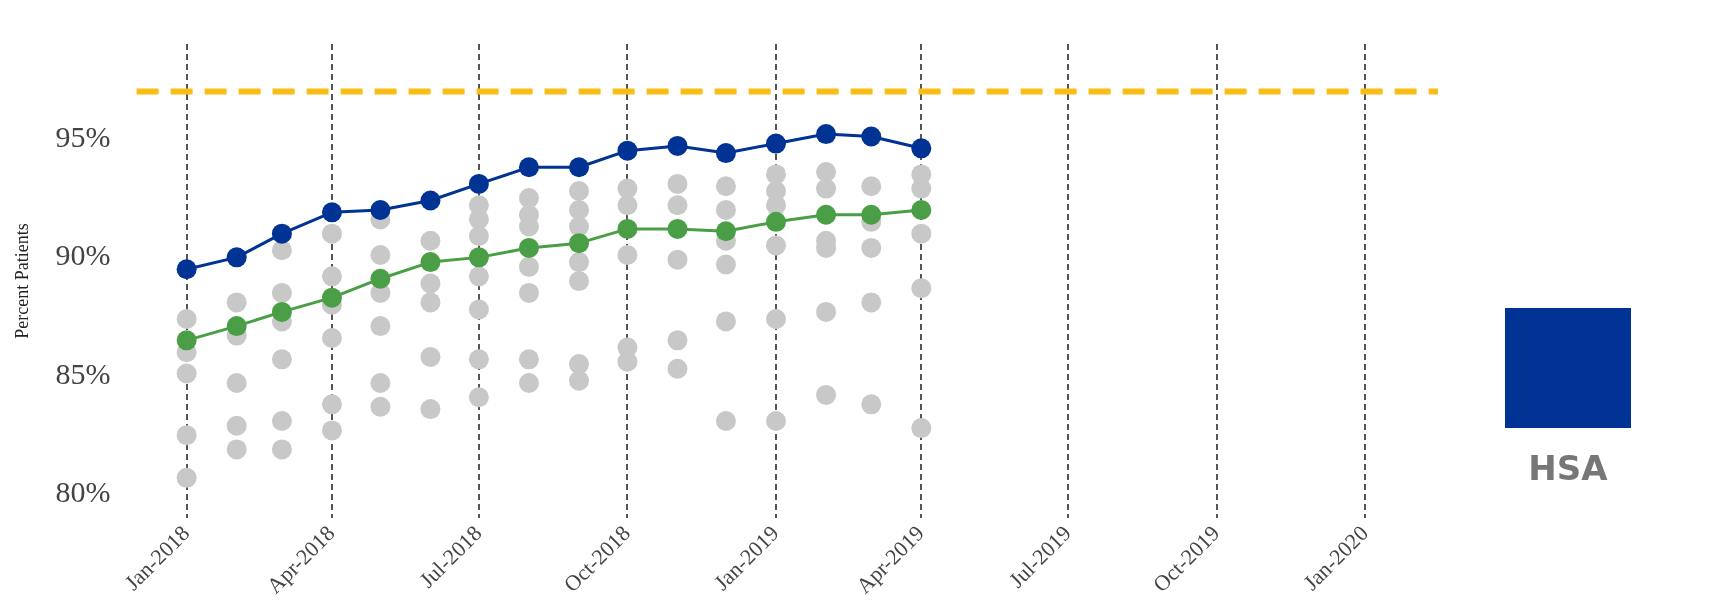  Describe the element at coordinates (83, 373) in the screenshot. I see `y-tick-label: 85%` at that location.